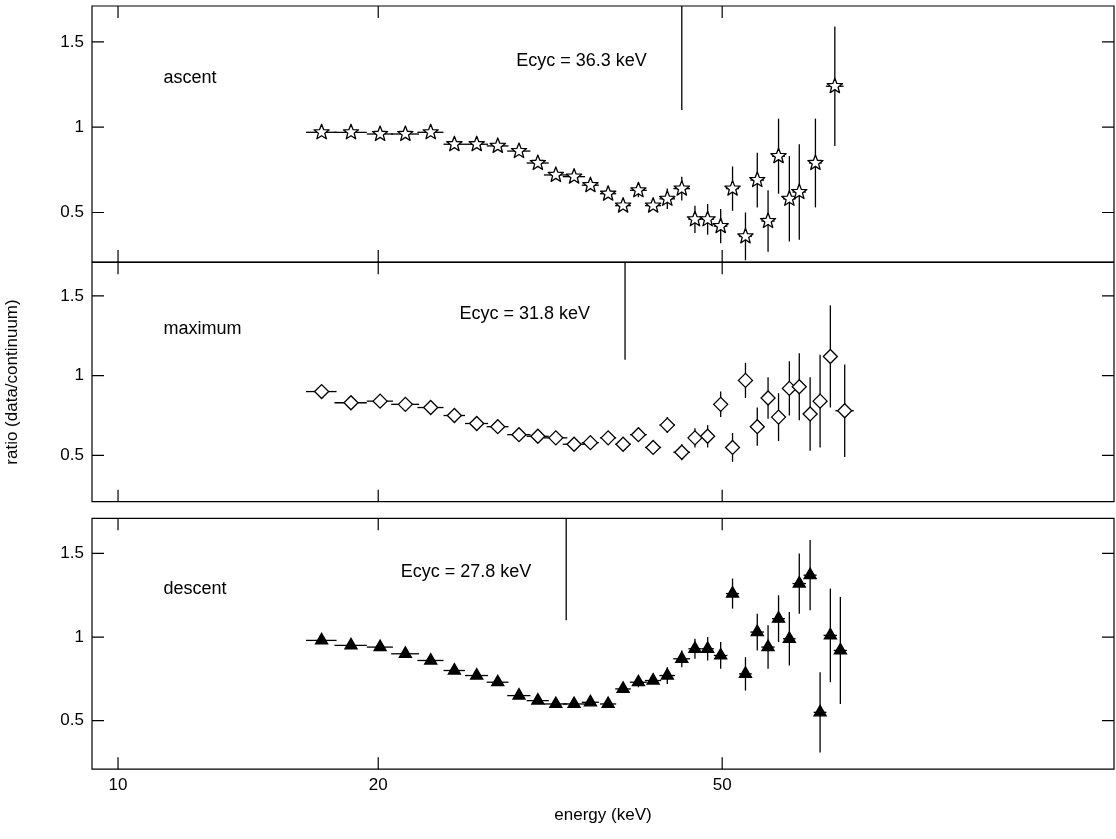 Image resolution: width=1116 pixels, height=839 pixels. I want to click on x-axis-title: energy (keV), so click(603, 815).